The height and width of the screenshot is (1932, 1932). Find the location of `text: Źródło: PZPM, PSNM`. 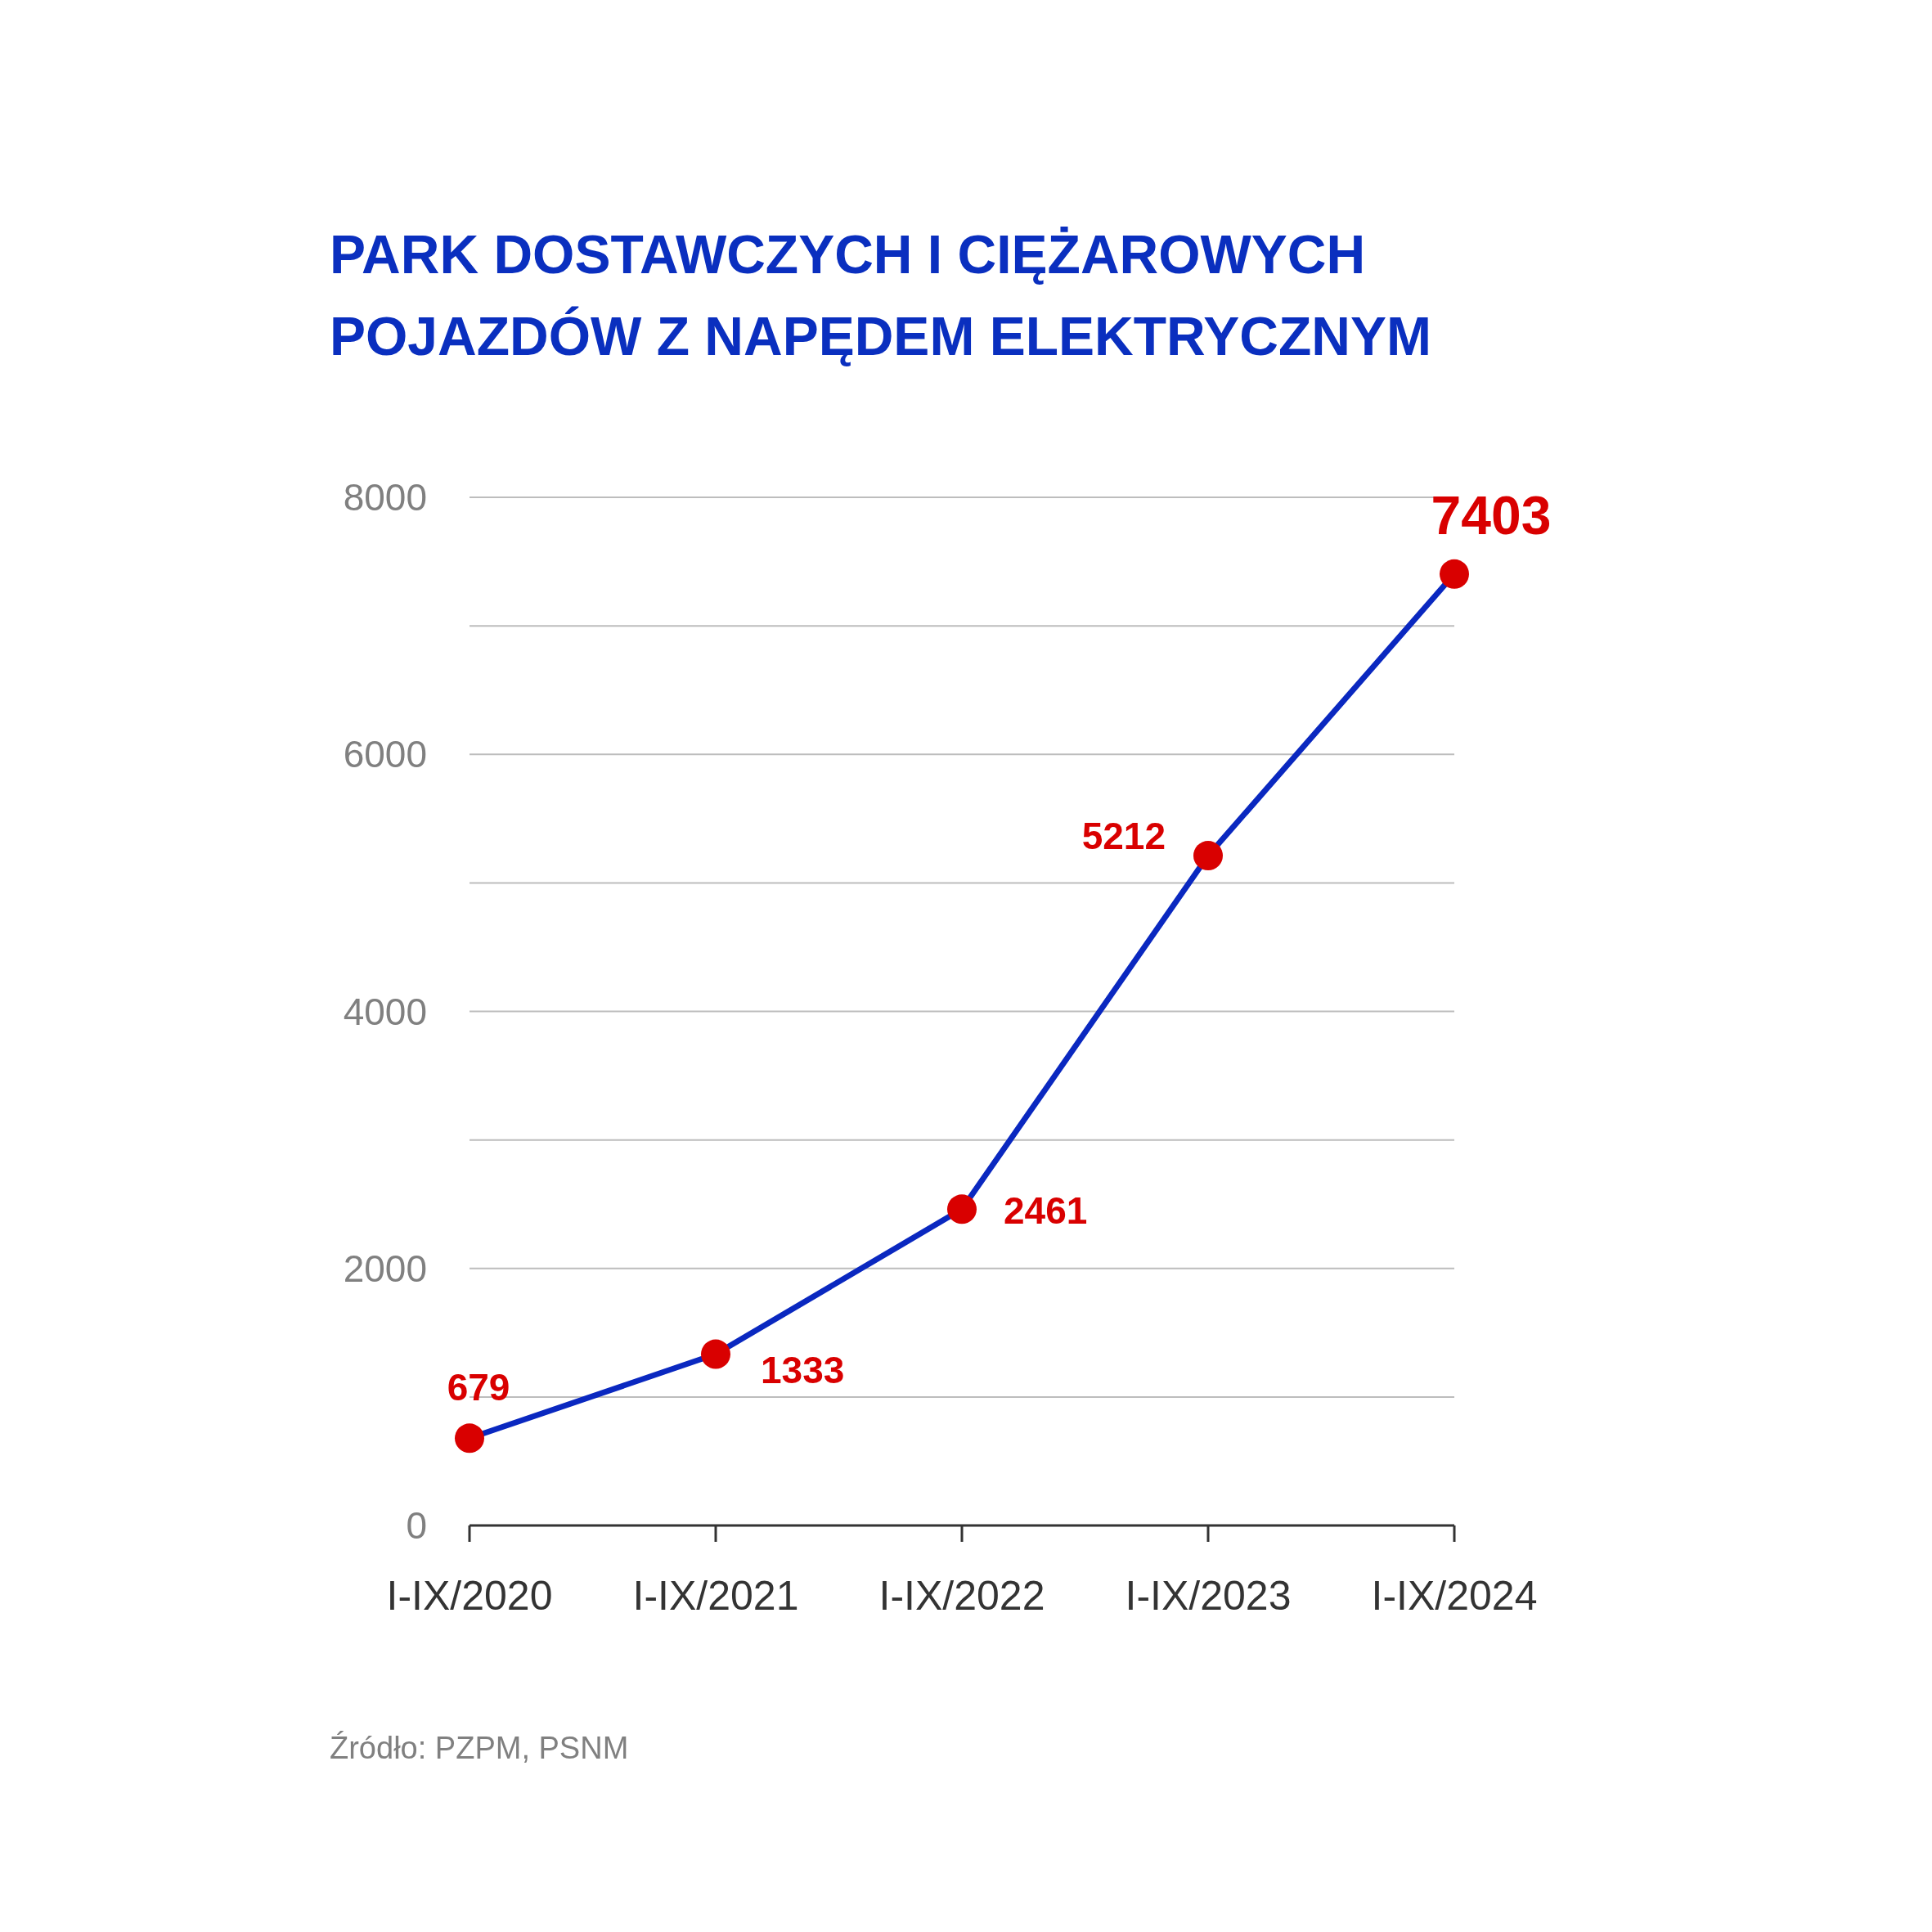

text: Źródło: PZPM, PSNM is located at coordinates (479, 1748).